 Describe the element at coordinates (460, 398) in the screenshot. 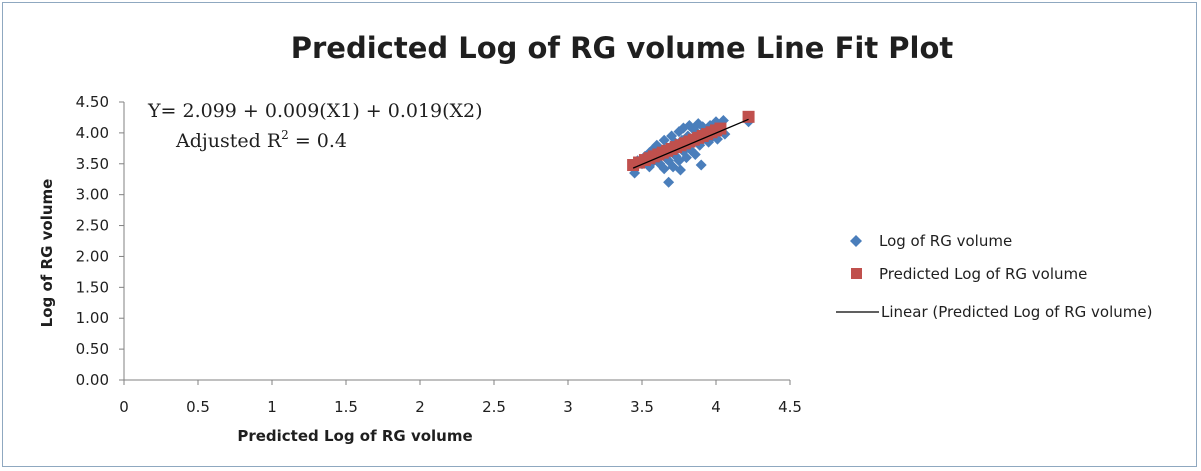

I see `x-ticks: 0 0.5 1 1.5 2 2.5 3 3.5 4 4.5` at that location.